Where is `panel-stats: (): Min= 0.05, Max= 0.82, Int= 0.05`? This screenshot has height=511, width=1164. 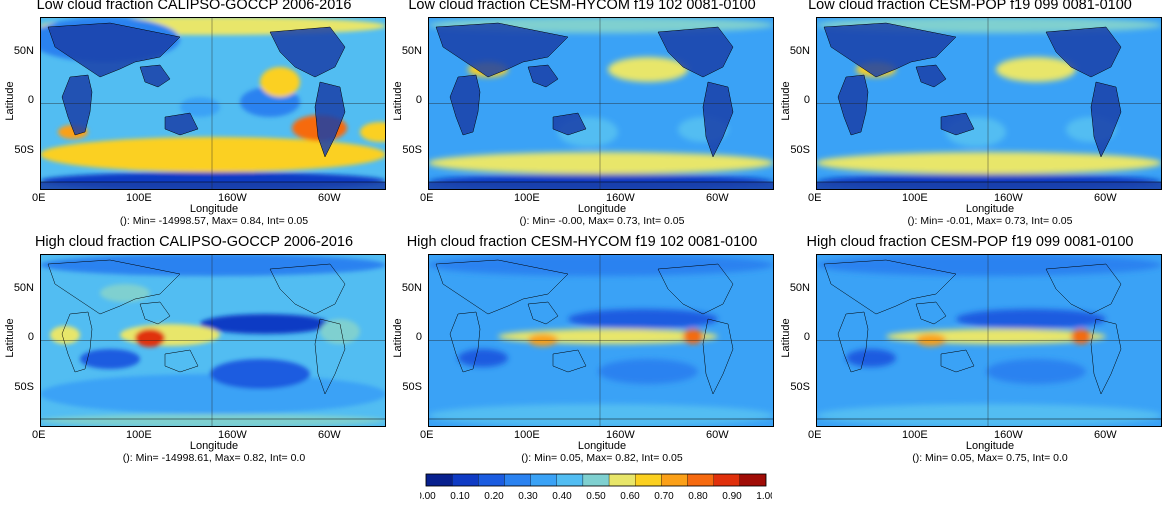
panel-stats: (): Min= 0.05, Max= 0.82, Int= 0.05 is located at coordinates (602, 458).